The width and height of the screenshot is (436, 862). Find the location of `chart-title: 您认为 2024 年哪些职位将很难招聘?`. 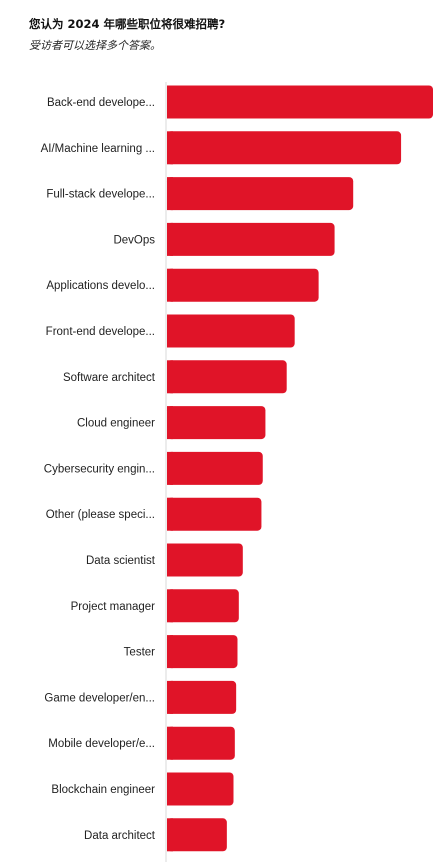

chart-title: 您认为 2024 年哪些职位将很难招聘? is located at coordinates (127, 24).